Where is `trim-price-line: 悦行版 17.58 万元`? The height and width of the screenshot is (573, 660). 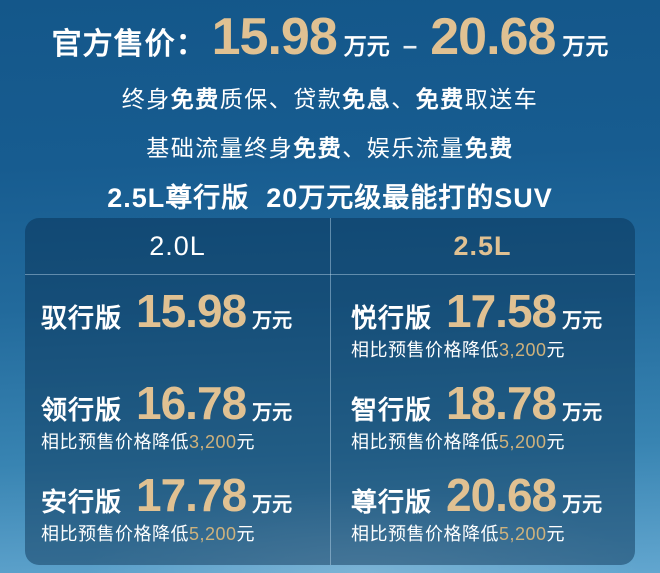 trim-price-line: 悦行版 17.58 万元 is located at coordinates (493, 311).